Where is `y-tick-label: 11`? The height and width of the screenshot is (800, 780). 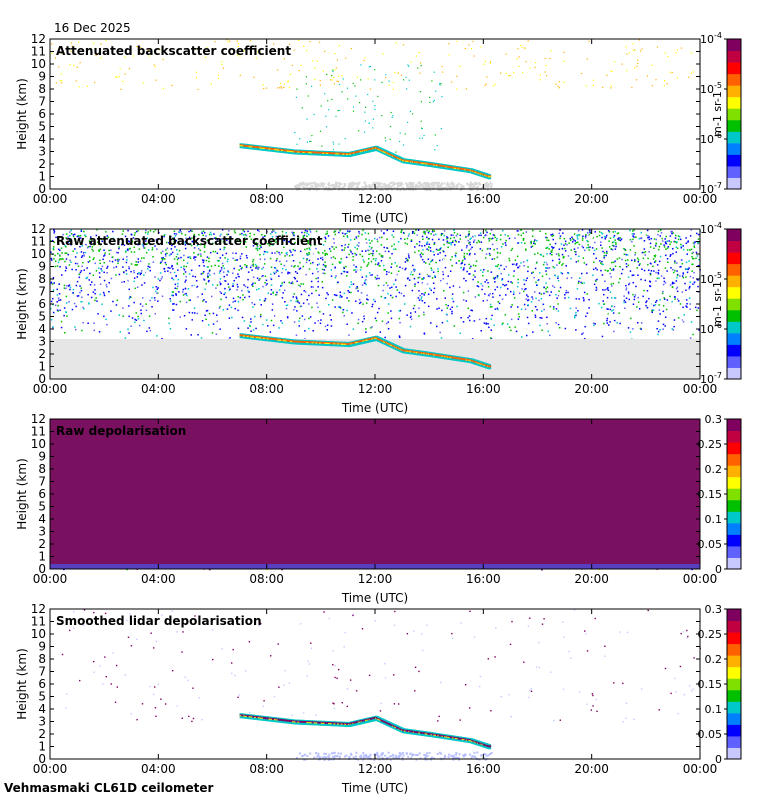
y-tick-label: 11 is located at coordinates (38, 52).